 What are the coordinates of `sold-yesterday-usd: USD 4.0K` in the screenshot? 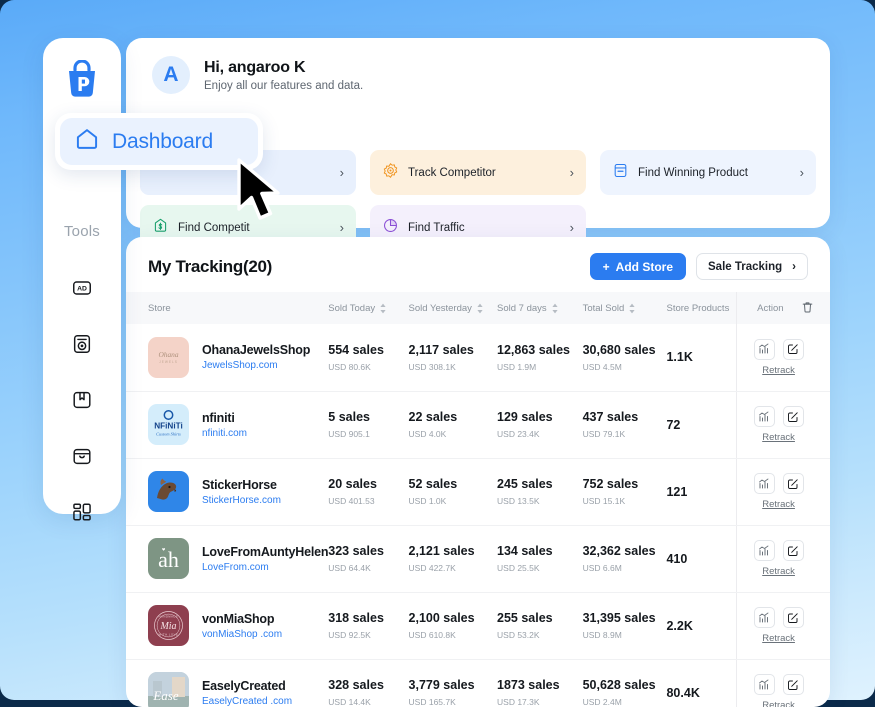 It's located at (453, 434).